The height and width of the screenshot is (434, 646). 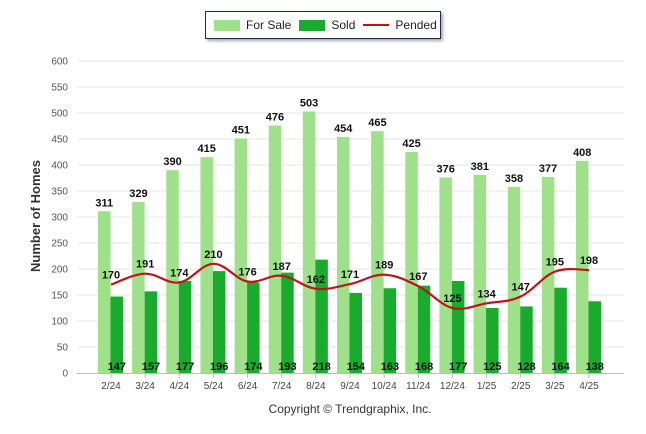 I want to click on x-tick-label: 6/24, so click(x=248, y=386).